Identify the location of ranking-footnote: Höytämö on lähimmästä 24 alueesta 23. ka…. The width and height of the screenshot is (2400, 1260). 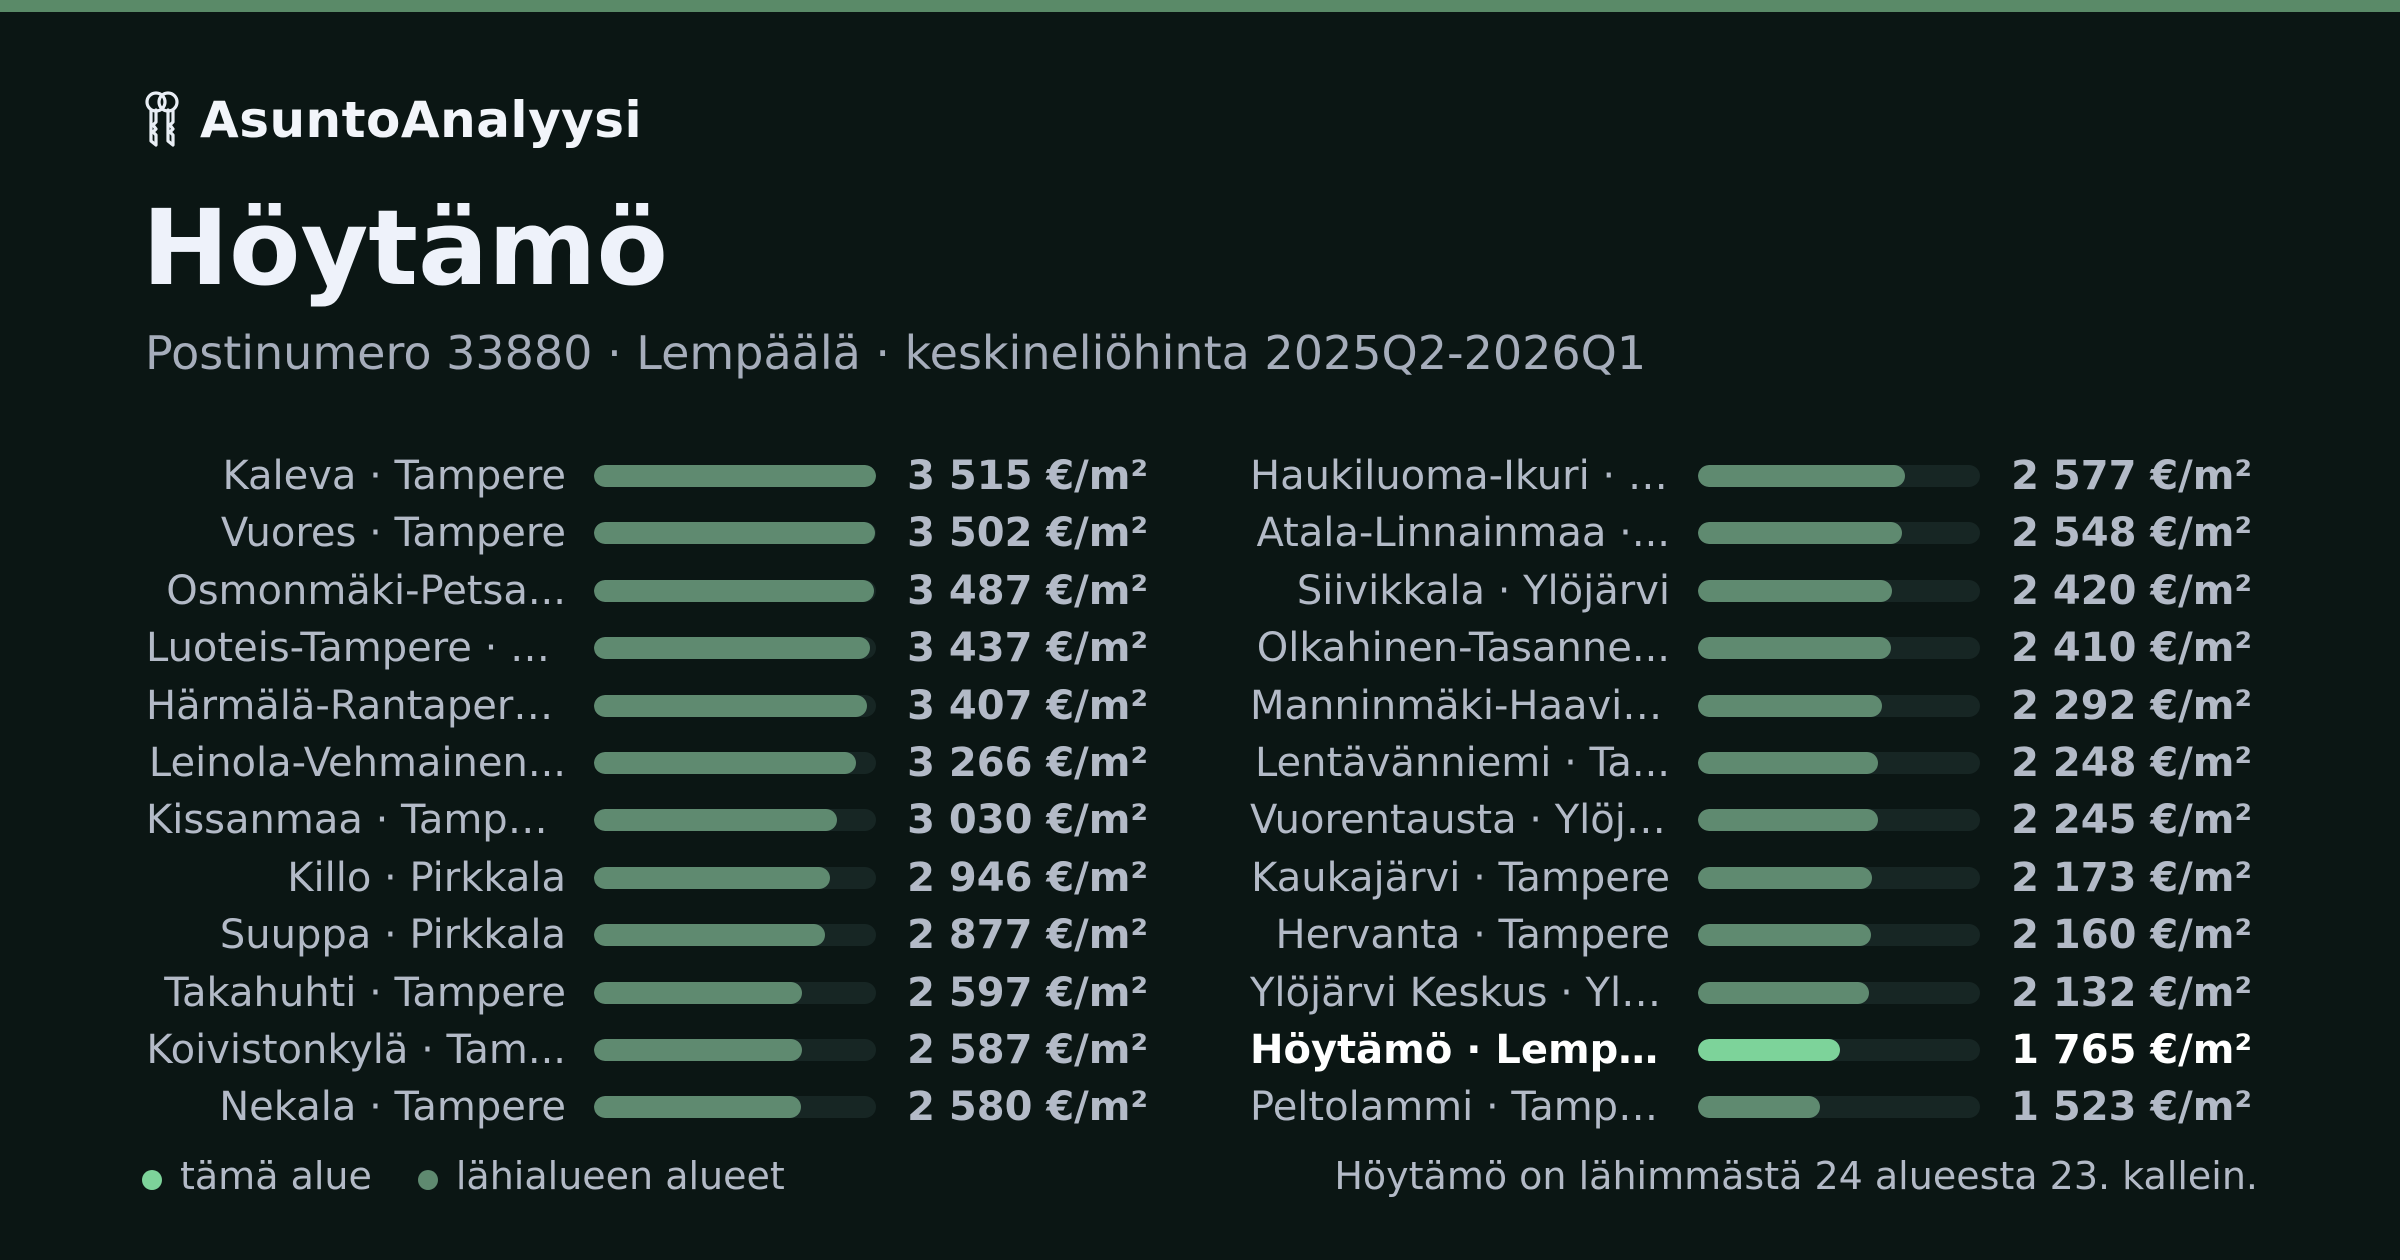
(1796, 1176).